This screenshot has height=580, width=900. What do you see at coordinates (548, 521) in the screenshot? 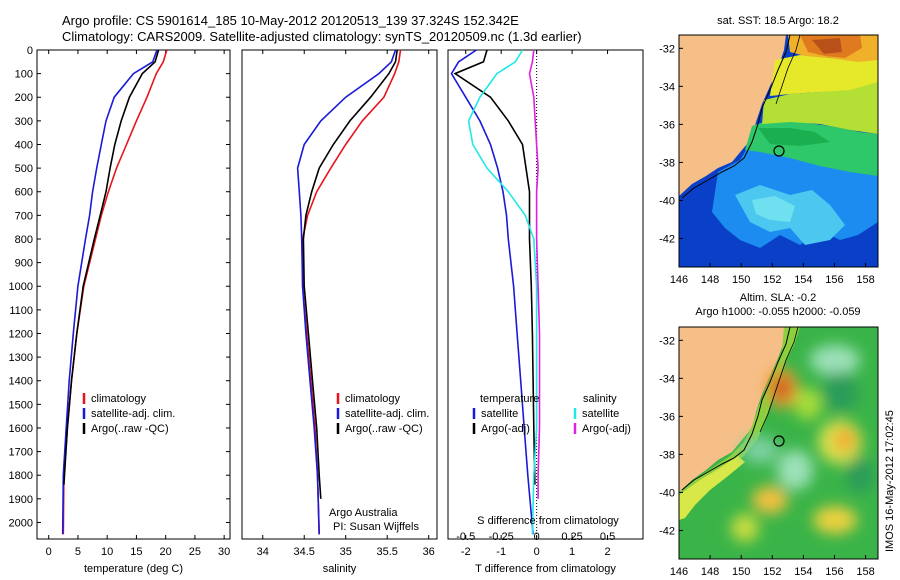
I see `s-difference-label: S difference from climatology` at bounding box center [548, 521].